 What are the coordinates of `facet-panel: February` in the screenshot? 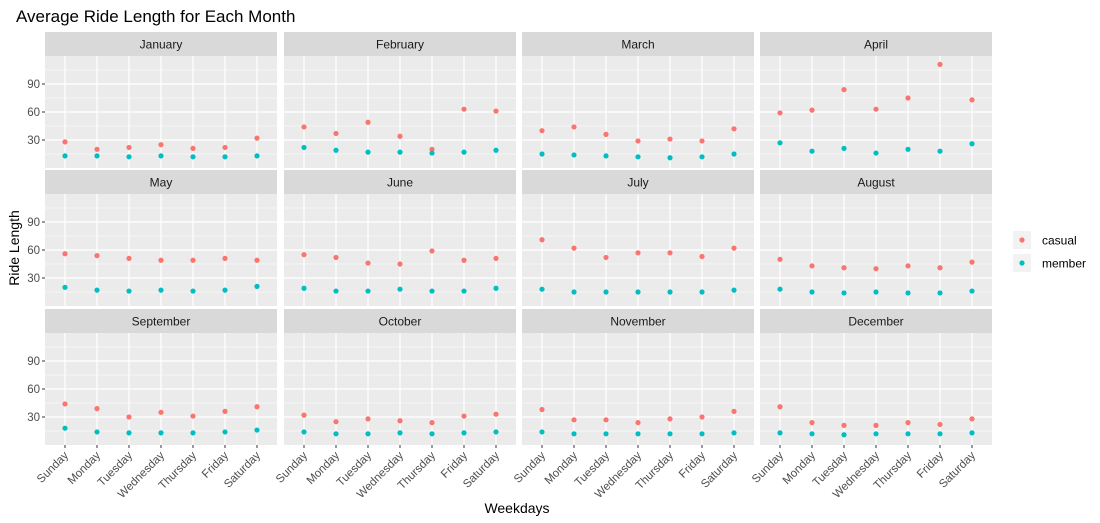 It's located at (400, 100).